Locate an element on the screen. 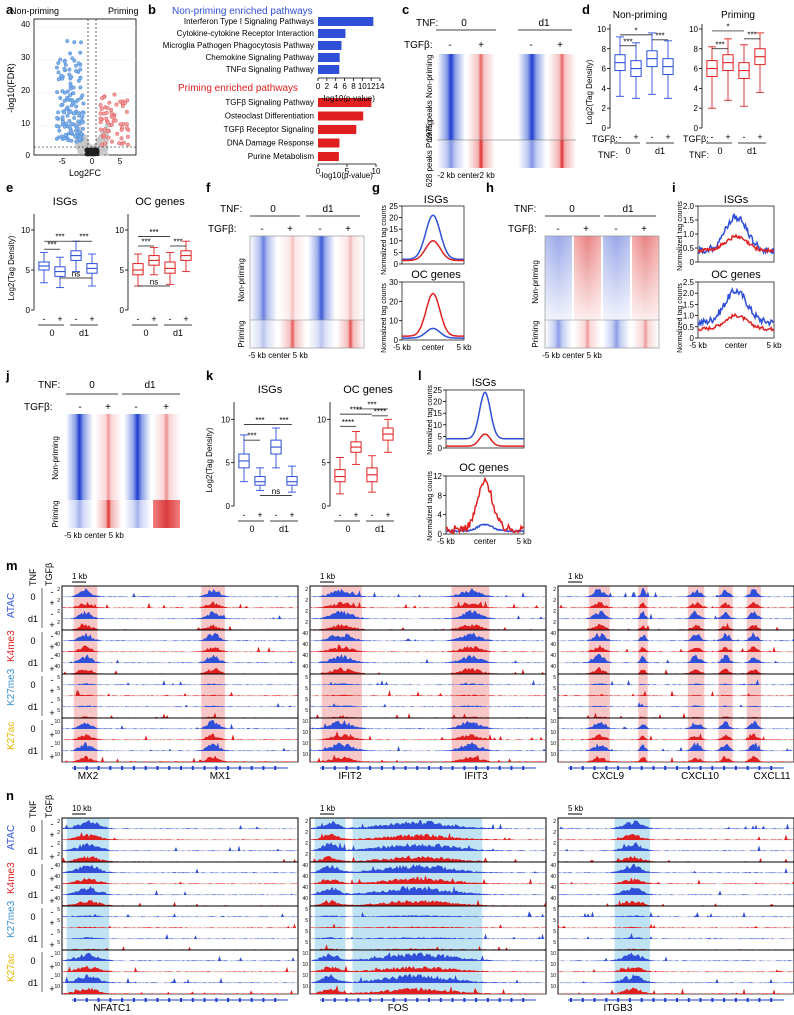  pathway-xtick: 12 is located at coordinates (371, 86).